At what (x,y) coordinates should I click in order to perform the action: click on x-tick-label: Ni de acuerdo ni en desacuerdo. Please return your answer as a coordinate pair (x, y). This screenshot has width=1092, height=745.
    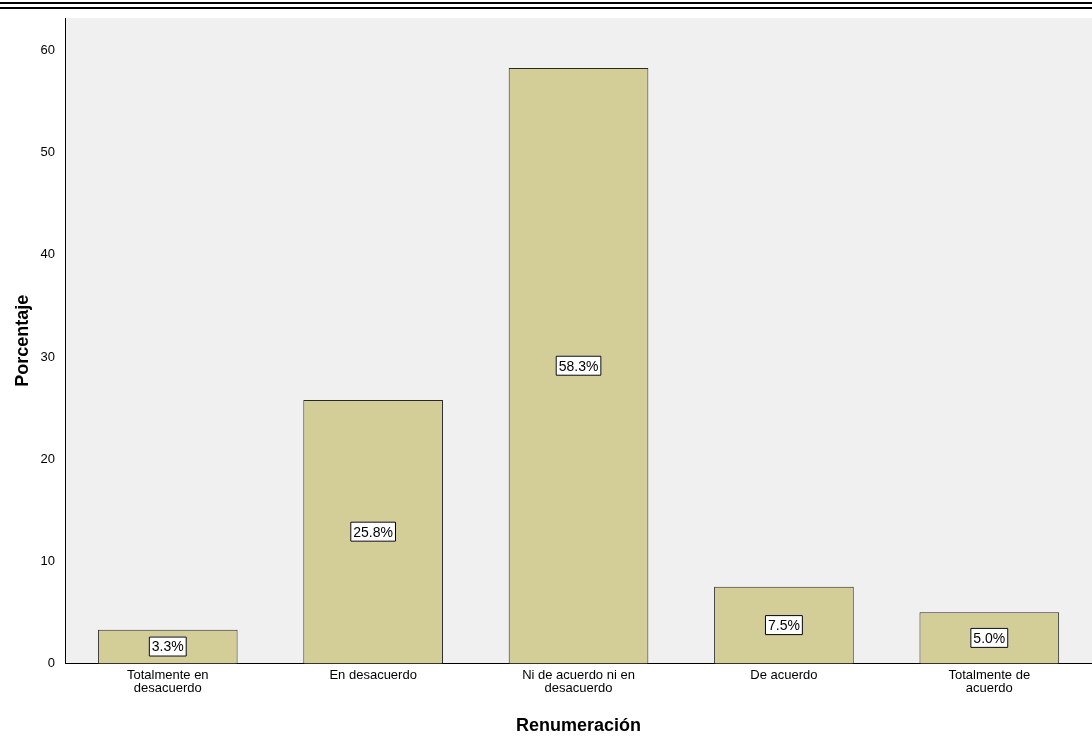
    Looking at the image, I should click on (578, 681).